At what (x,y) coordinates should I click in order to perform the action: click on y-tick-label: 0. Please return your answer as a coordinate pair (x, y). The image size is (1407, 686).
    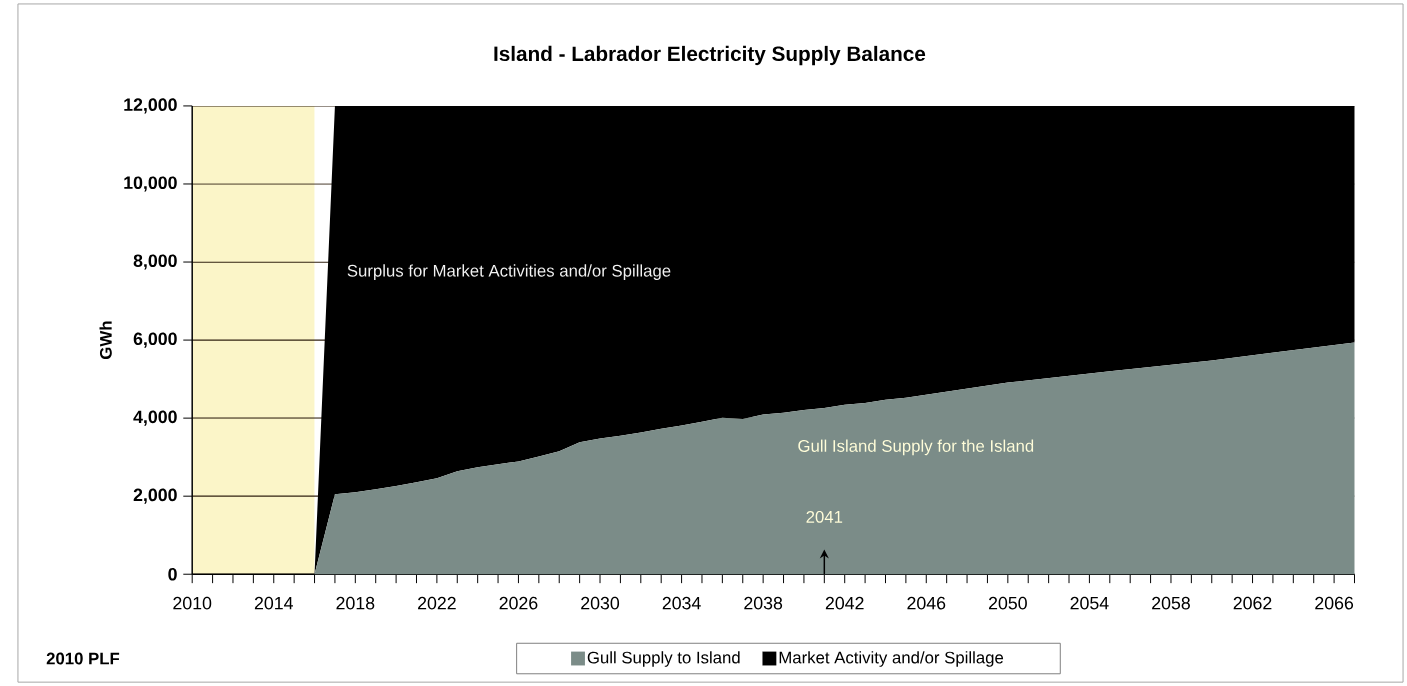
    Looking at the image, I should click on (172, 574).